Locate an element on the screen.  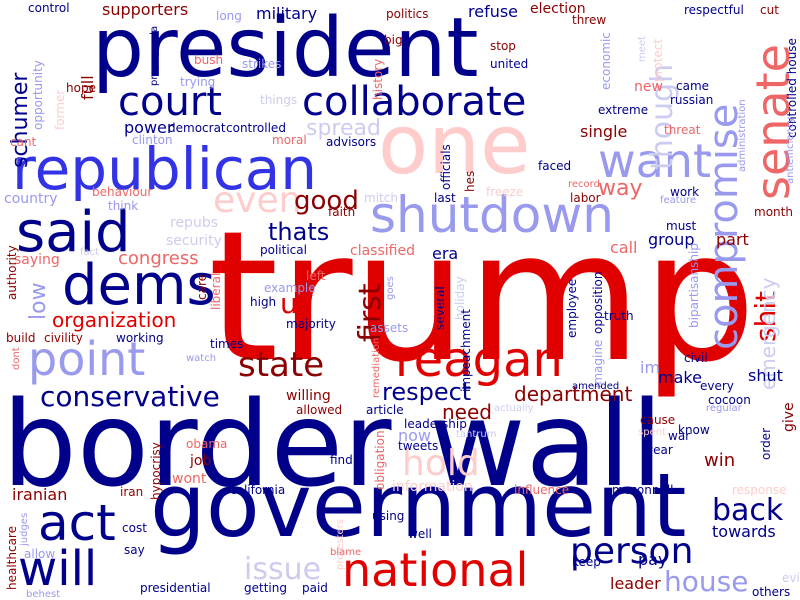
word: example is located at coordinates (290, 288).